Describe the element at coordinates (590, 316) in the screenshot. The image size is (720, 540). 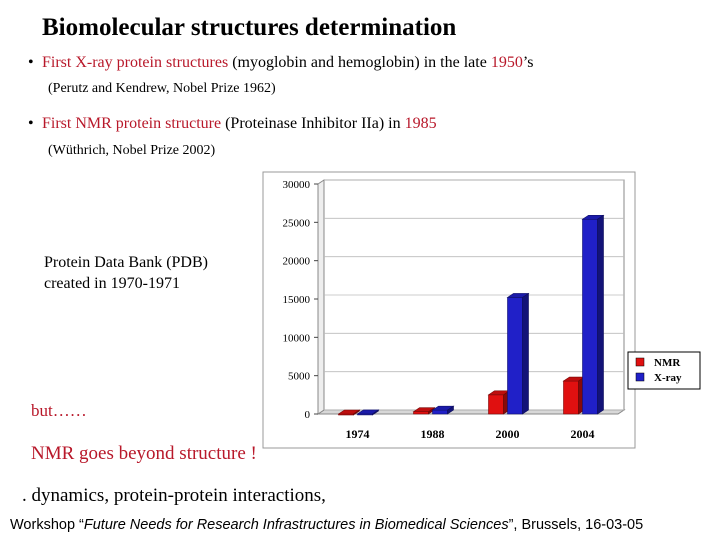
I see `bar-xray-2004` at that location.